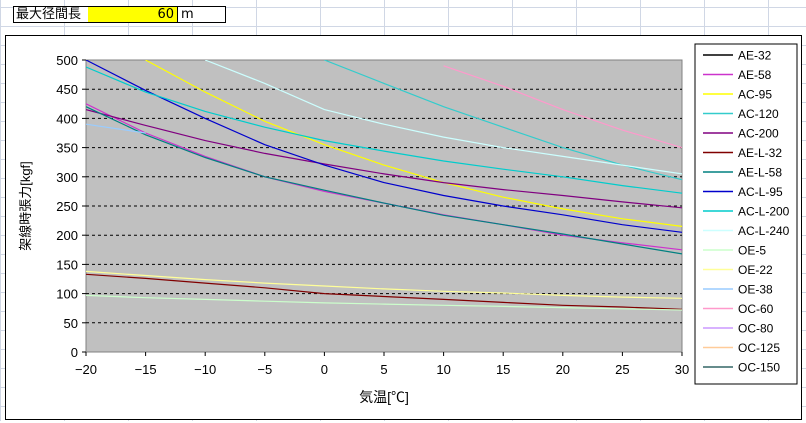  What do you see at coordinates (503, 369) in the screenshot?
I see `x-tick-label: 15` at bounding box center [503, 369].